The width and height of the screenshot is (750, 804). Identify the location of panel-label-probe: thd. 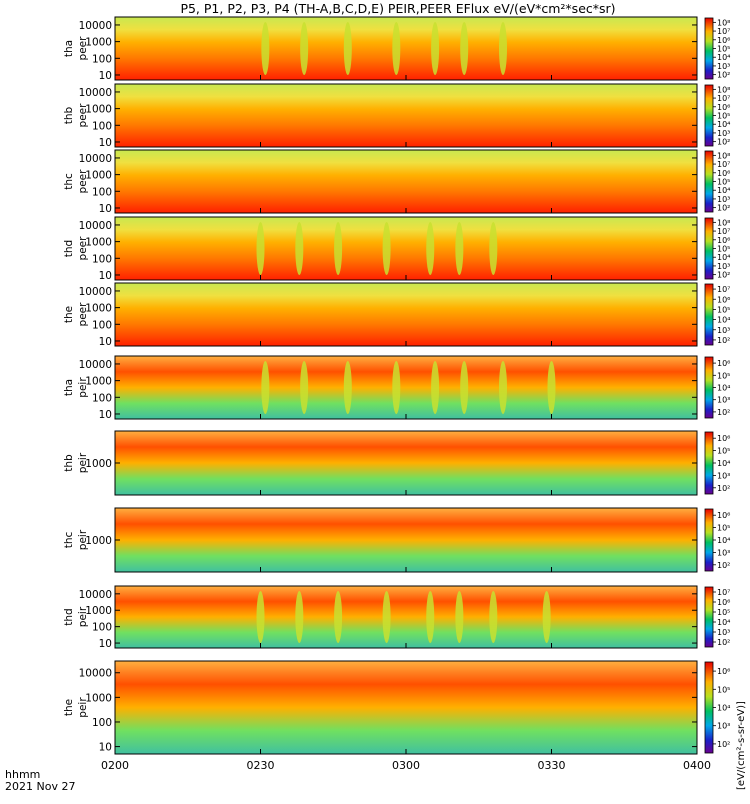
(69, 248).